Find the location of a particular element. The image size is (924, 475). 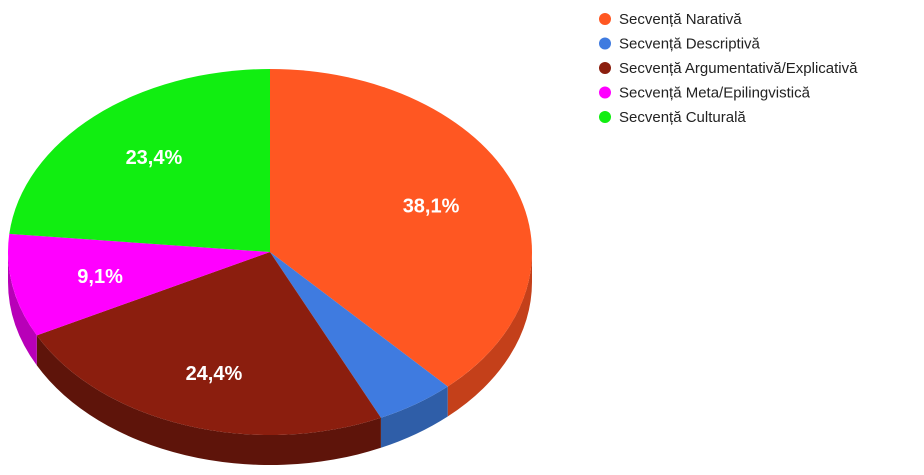

pie-slice-secventa-meta-epilingvistica is located at coordinates (138, 284).